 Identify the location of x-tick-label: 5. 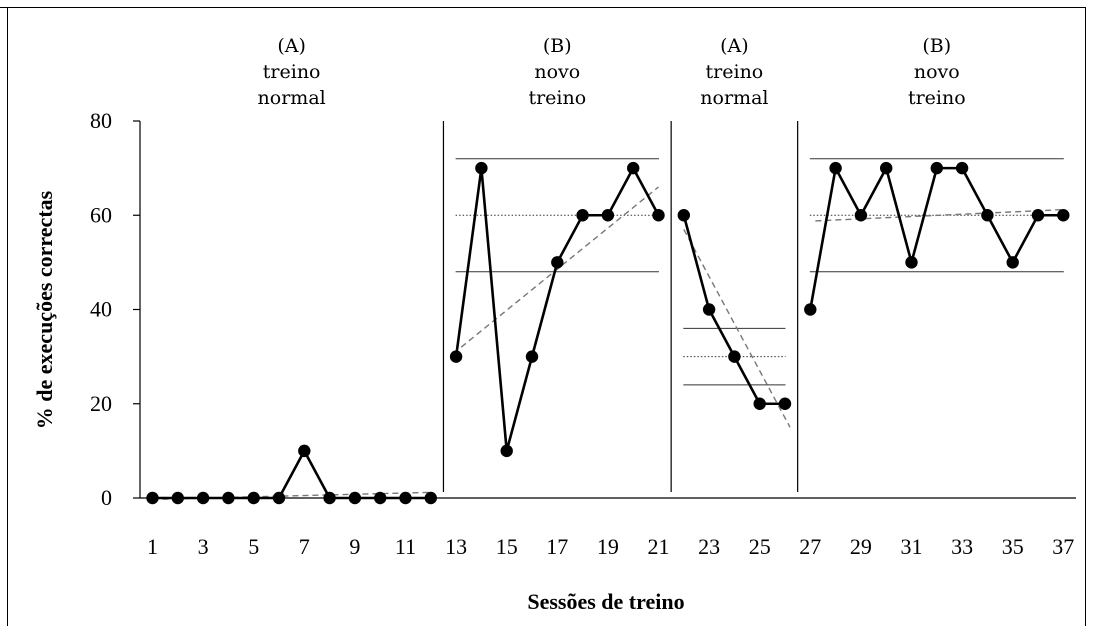
(253, 546).